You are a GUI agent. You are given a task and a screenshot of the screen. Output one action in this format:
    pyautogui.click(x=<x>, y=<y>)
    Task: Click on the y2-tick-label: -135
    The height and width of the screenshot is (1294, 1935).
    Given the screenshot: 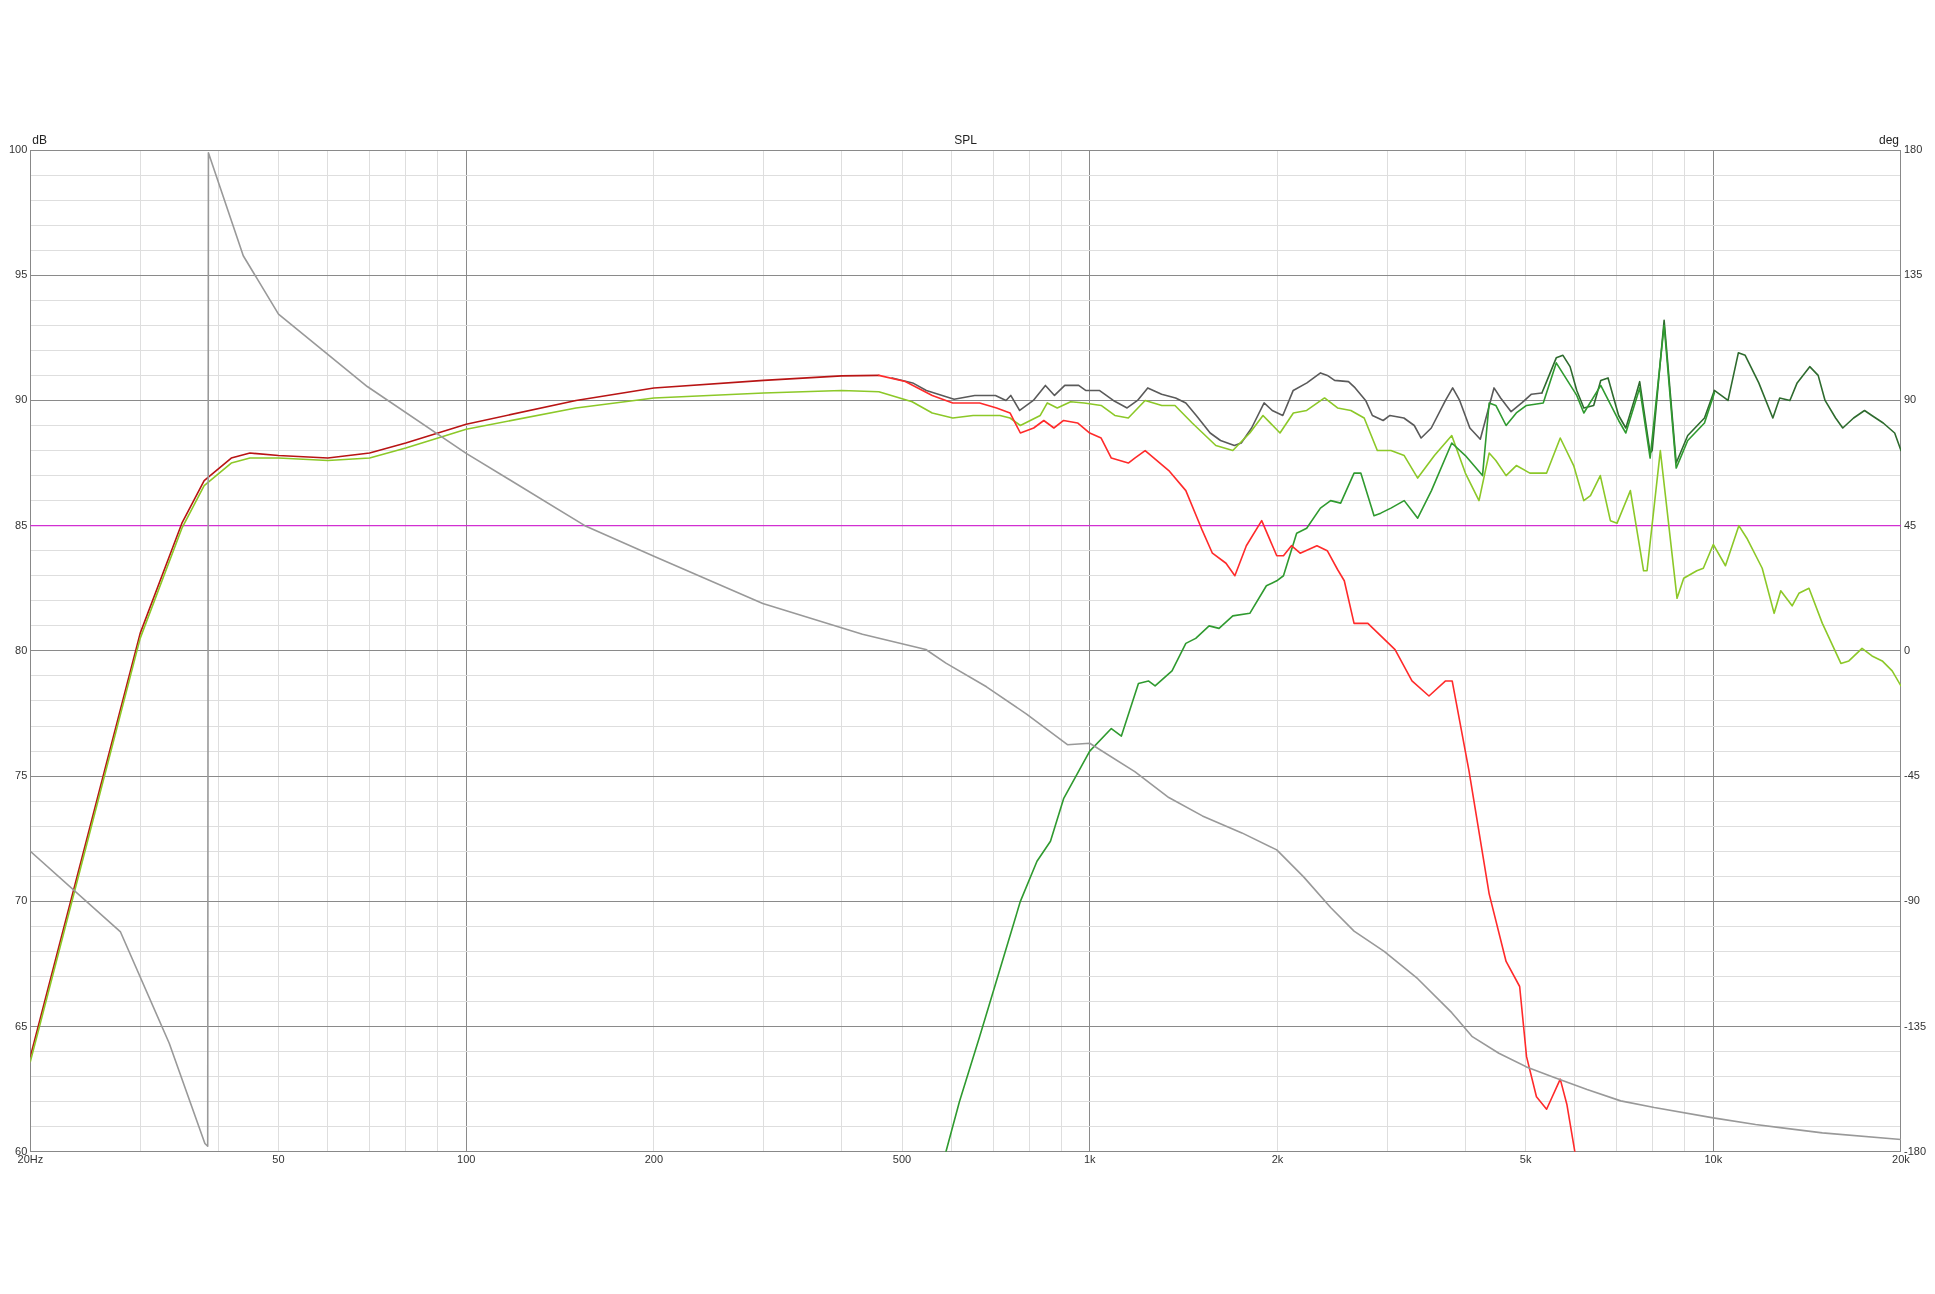 What is the action you would take?
    pyautogui.click(x=1915, y=1025)
    